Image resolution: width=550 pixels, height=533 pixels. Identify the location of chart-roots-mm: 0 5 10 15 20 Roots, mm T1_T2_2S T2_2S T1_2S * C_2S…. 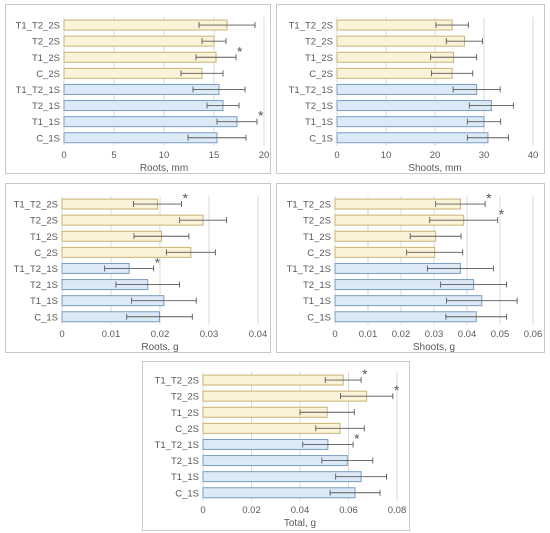
(143, 95).